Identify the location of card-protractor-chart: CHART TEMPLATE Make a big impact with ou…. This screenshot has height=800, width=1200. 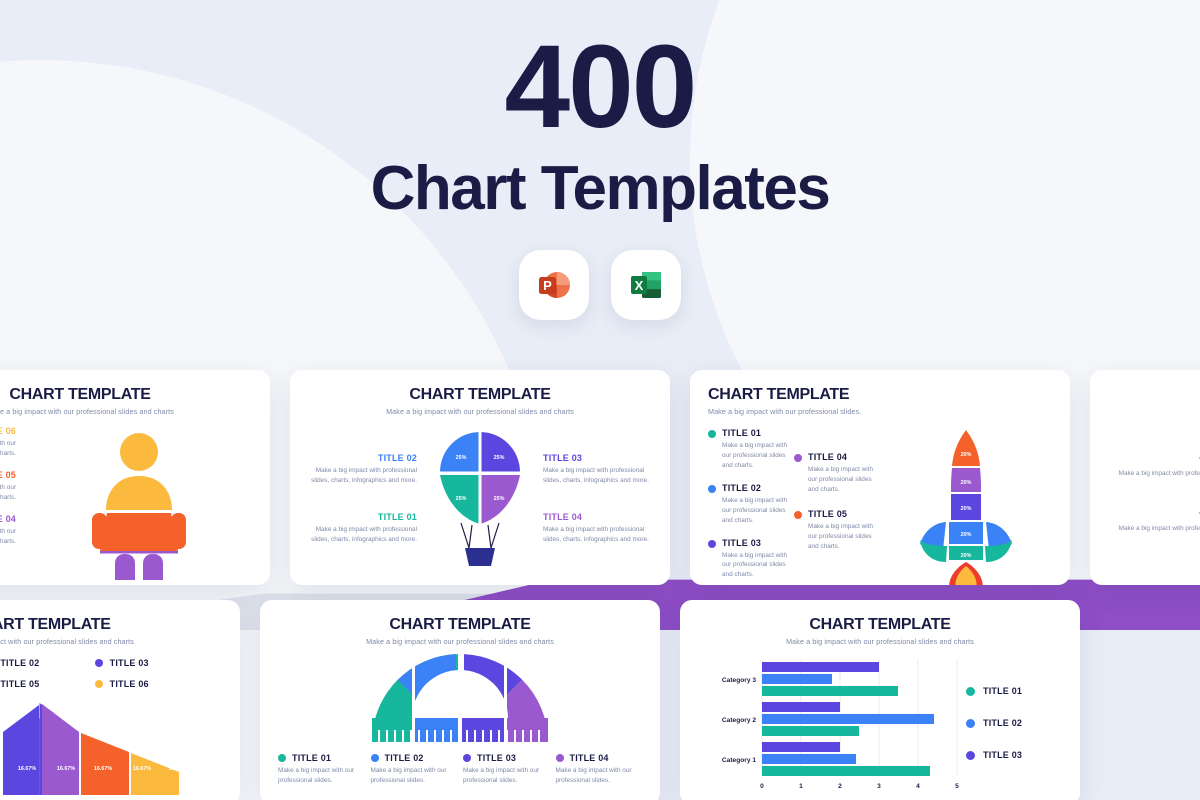
(460, 700).